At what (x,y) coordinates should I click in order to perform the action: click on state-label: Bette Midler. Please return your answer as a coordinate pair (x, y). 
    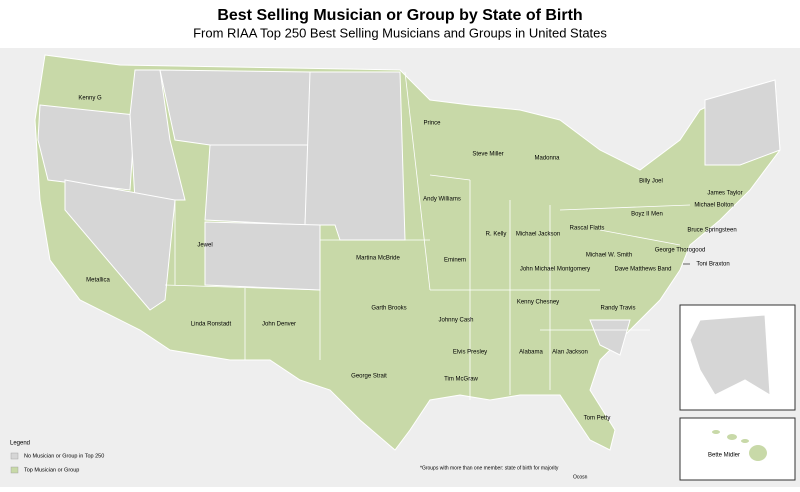
    Looking at the image, I should click on (724, 456).